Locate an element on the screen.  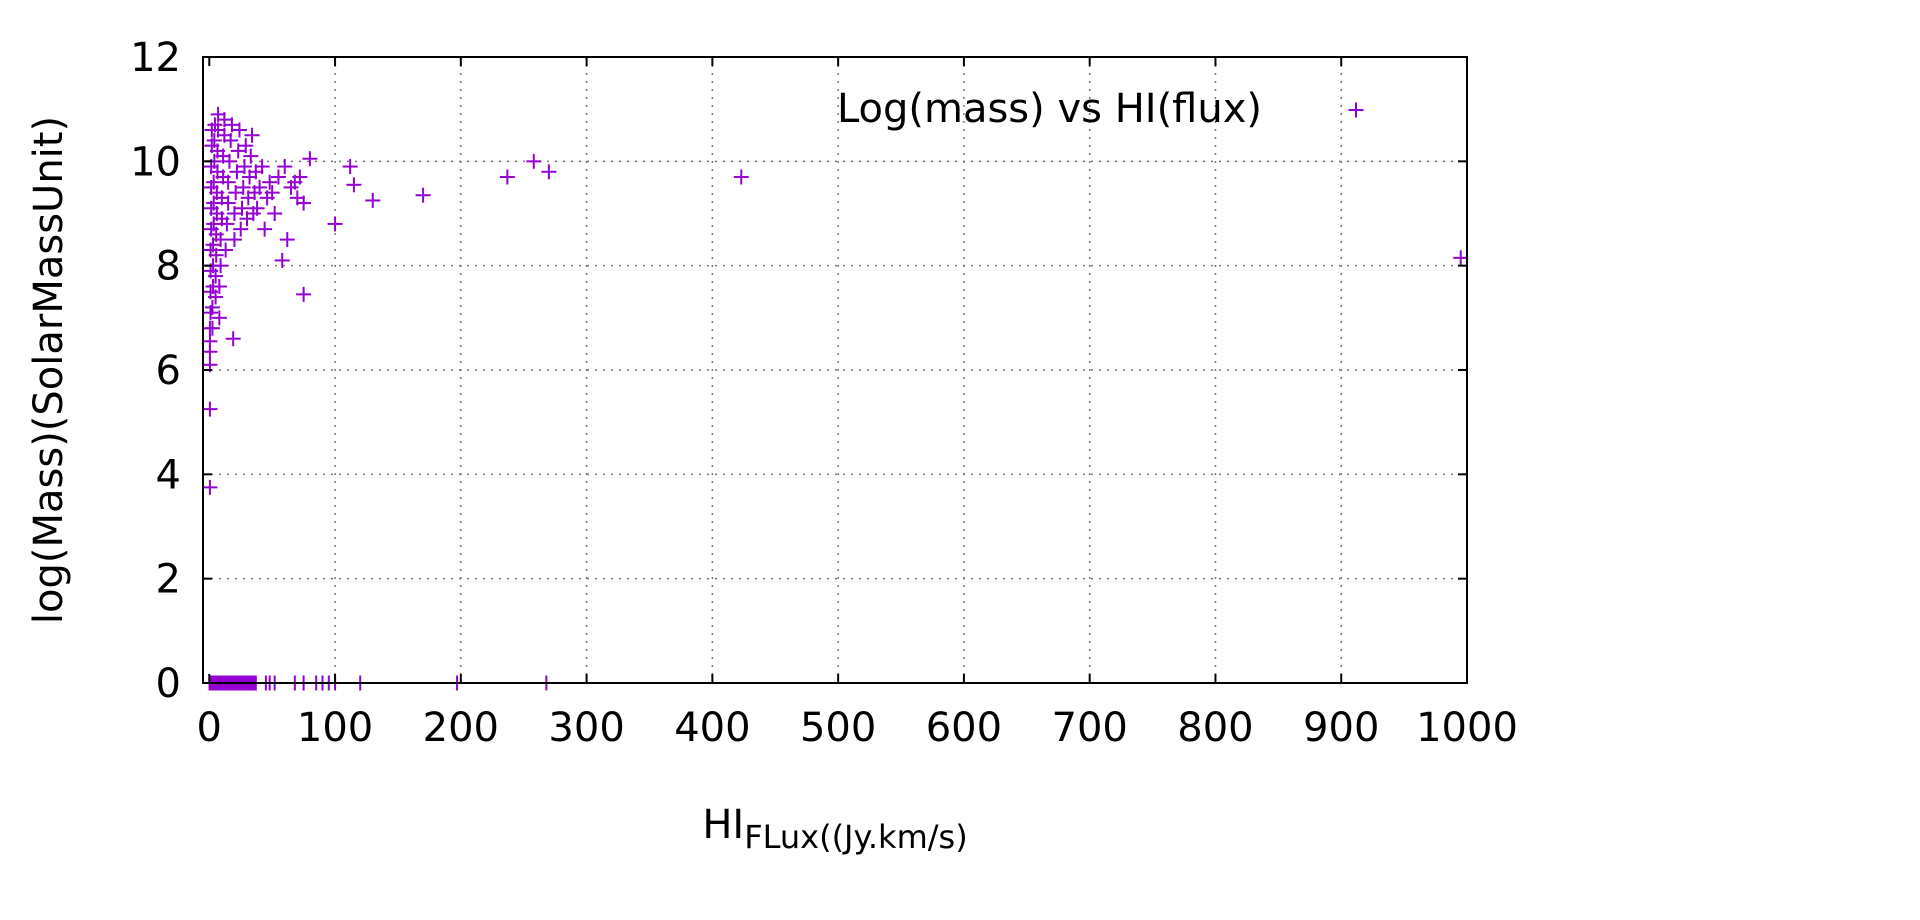
x-tick-label: 200 is located at coordinates (461, 728).